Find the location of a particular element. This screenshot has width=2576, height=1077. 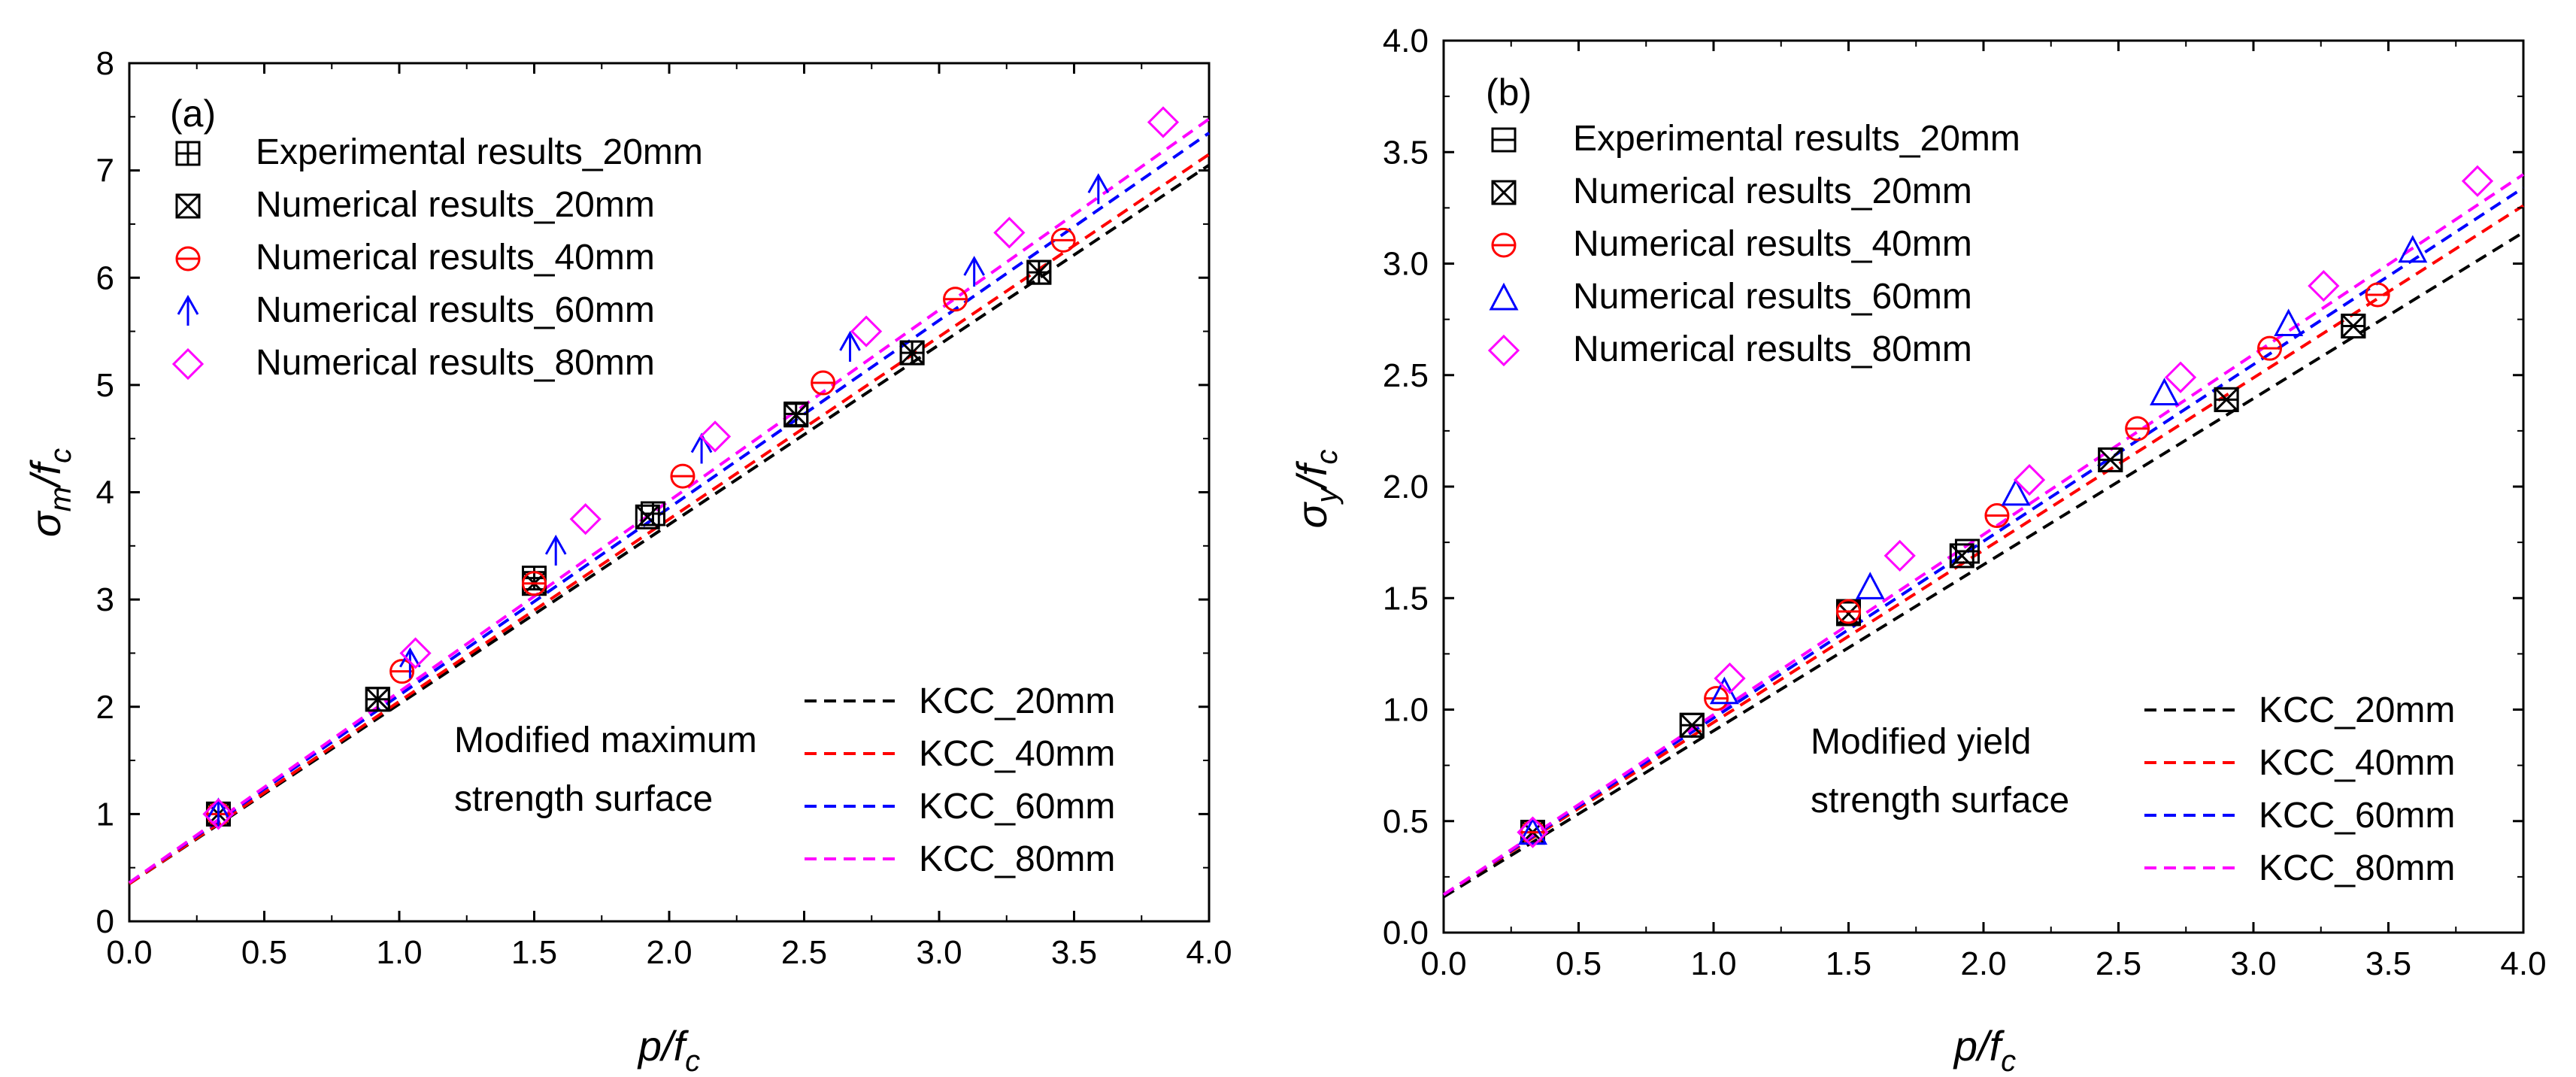

y-axis-label-main: /f is located at coordinates (1311, 476).